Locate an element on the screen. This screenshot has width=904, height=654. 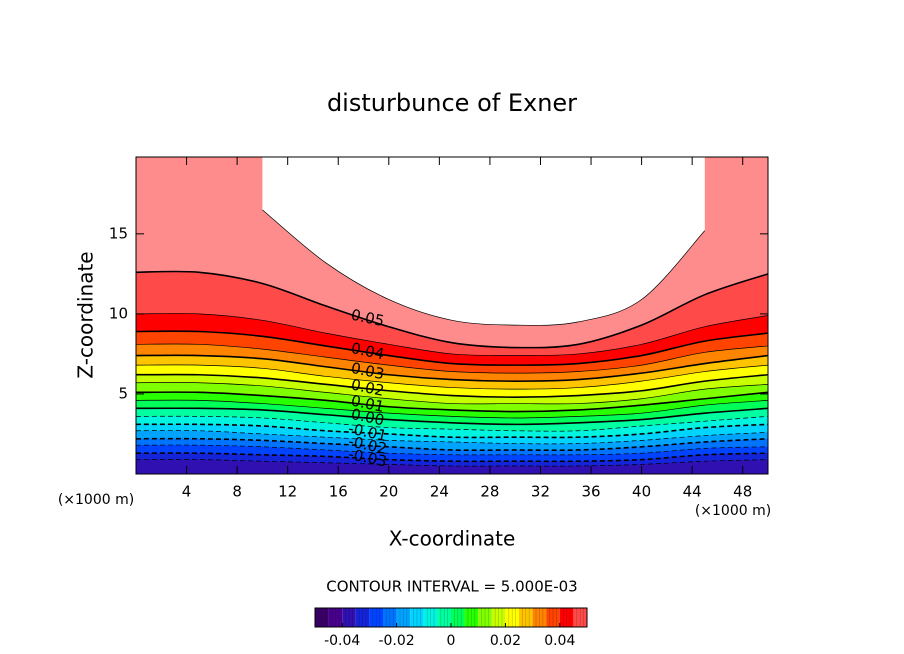
x-tick-label: 40 is located at coordinates (641, 492).